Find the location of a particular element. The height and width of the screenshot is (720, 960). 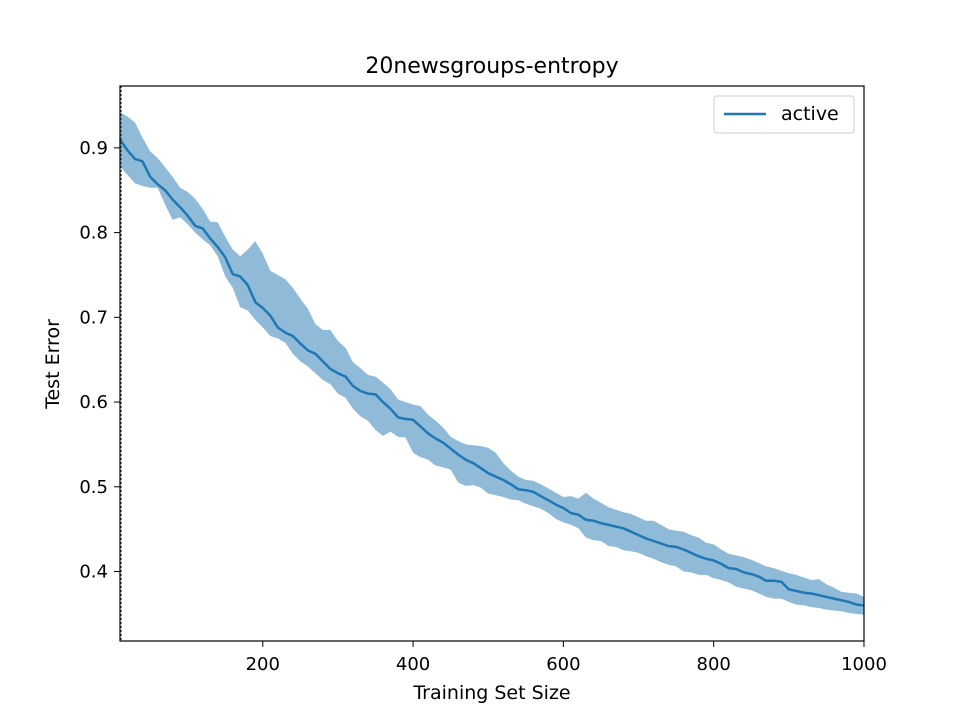

y-tick-label: 0.8 is located at coordinates (93, 233).